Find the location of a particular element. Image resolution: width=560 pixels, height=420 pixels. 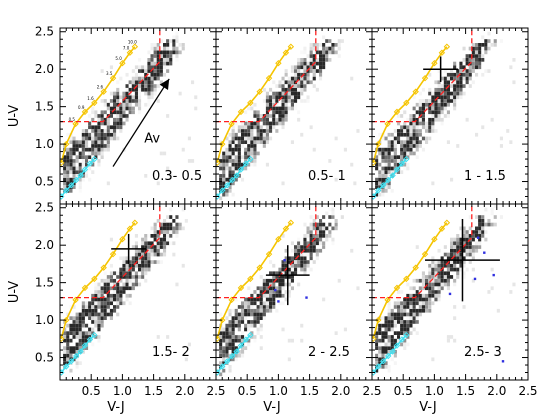

redshift-range-label: 1 - 1.5 is located at coordinates (485, 176).